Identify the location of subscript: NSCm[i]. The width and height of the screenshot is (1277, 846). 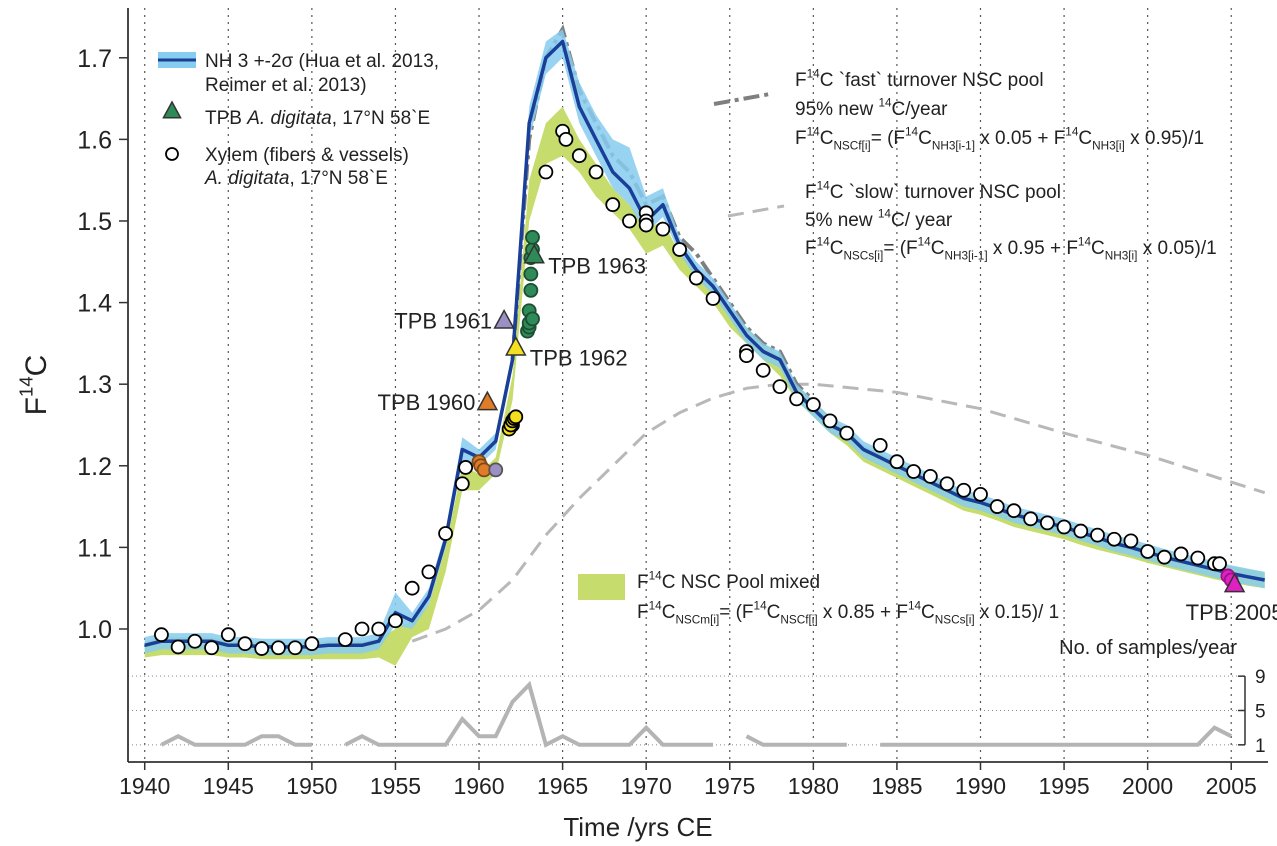
(697, 620).